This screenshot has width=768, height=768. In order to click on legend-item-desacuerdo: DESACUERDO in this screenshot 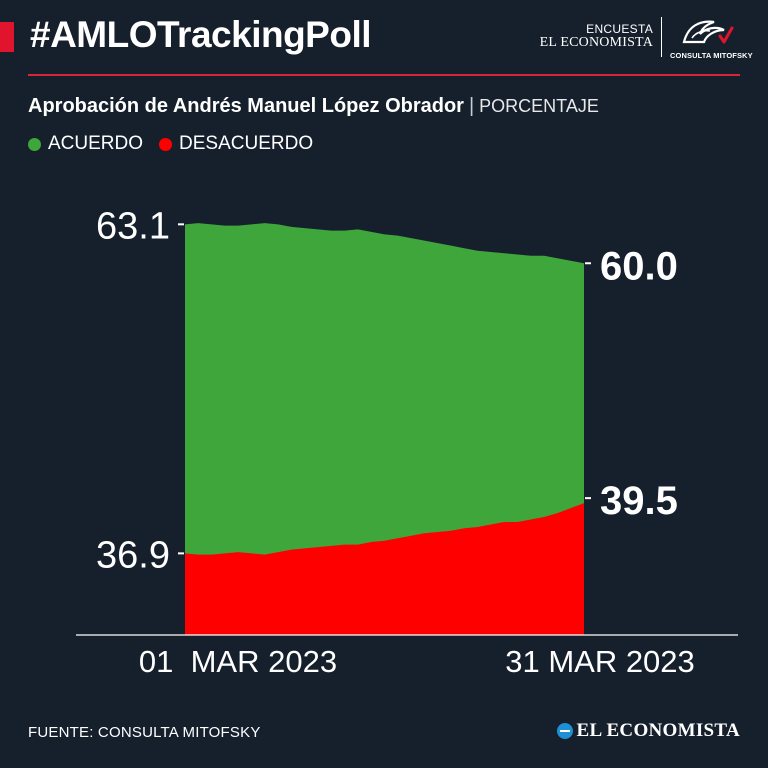, I will do `click(236, 144)`.